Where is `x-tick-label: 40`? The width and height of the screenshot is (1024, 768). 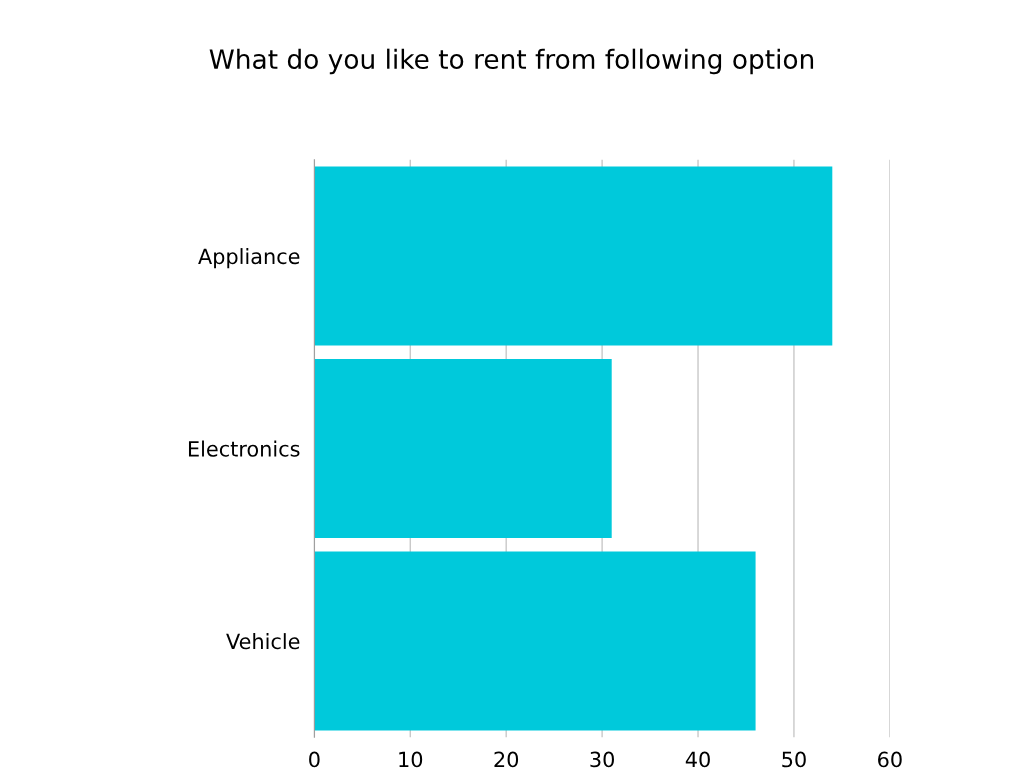
x-tick-label: 40 is located at coordinates (697, 759).